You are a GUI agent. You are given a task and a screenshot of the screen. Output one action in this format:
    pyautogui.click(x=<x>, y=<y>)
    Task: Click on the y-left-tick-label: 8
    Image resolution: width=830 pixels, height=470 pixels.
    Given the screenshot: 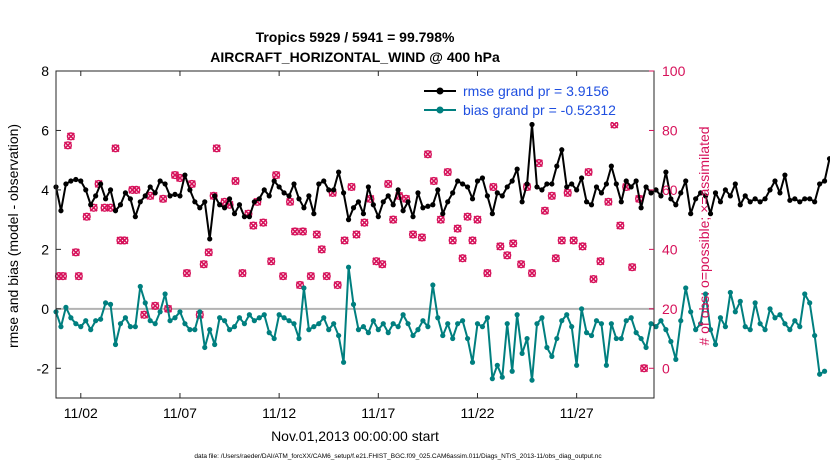 What is the action you would take?
    pyautogui.click(x=45, y=71)
    